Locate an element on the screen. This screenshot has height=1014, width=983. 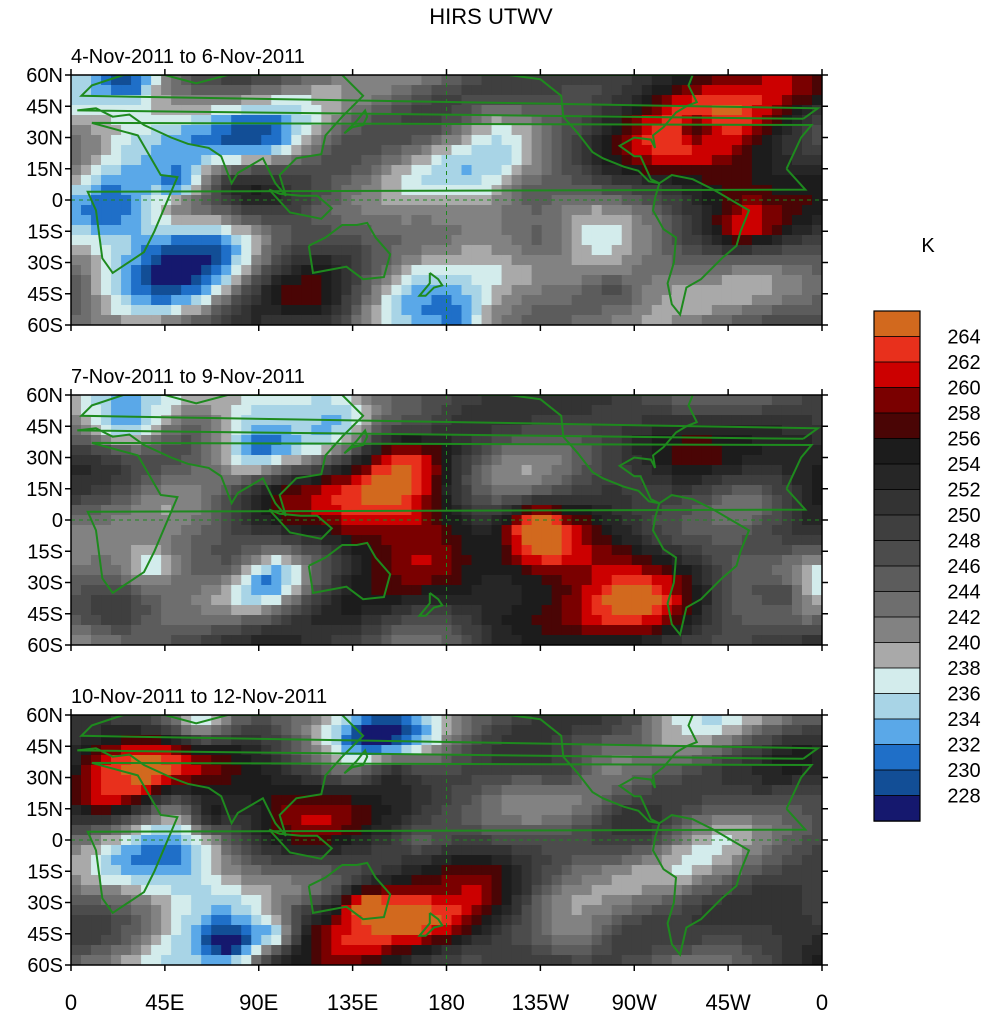
coastline is located at coordinates (450, 518).